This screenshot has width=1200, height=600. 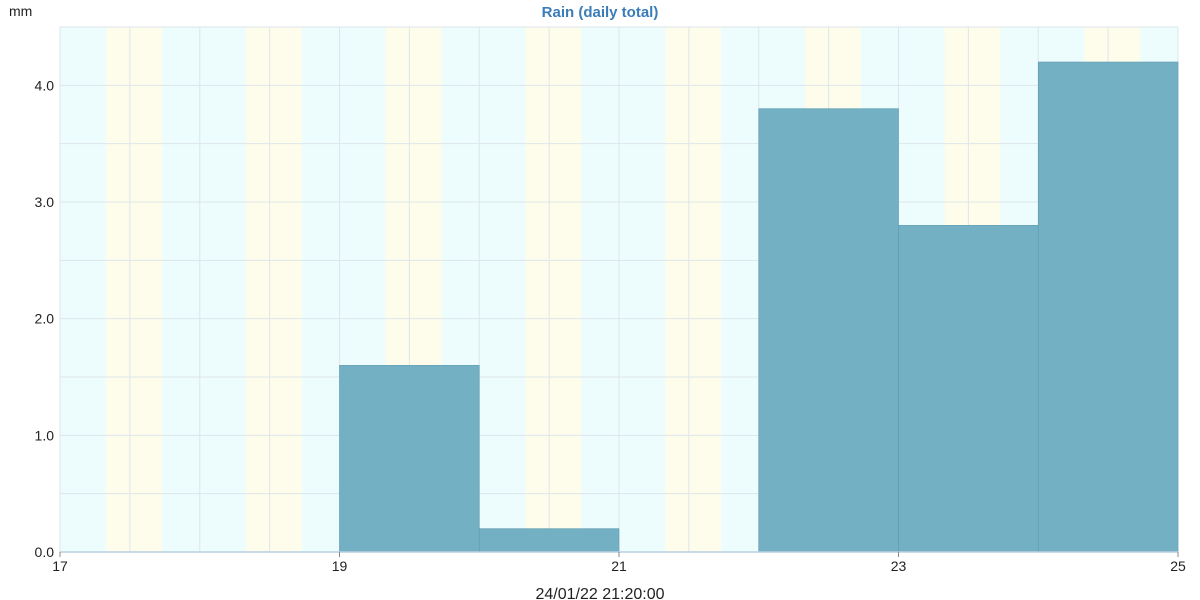 What do you see at coordinates (619, 554) in the screenshot?
I see `axis-layer` at bounding box center [619, 554].